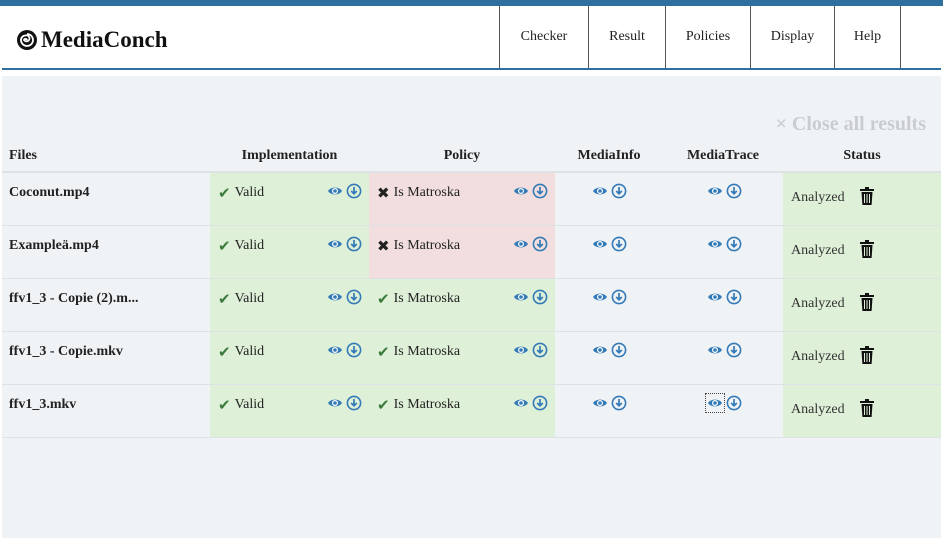 The width and height of the screenshot is (943, 540). Describe the element at coordinates (471, 252) in the screenshot. I see `table-row: Exampleä.mp4 ✔ Valid ✖ Is Matroska Analyzed` at that location.